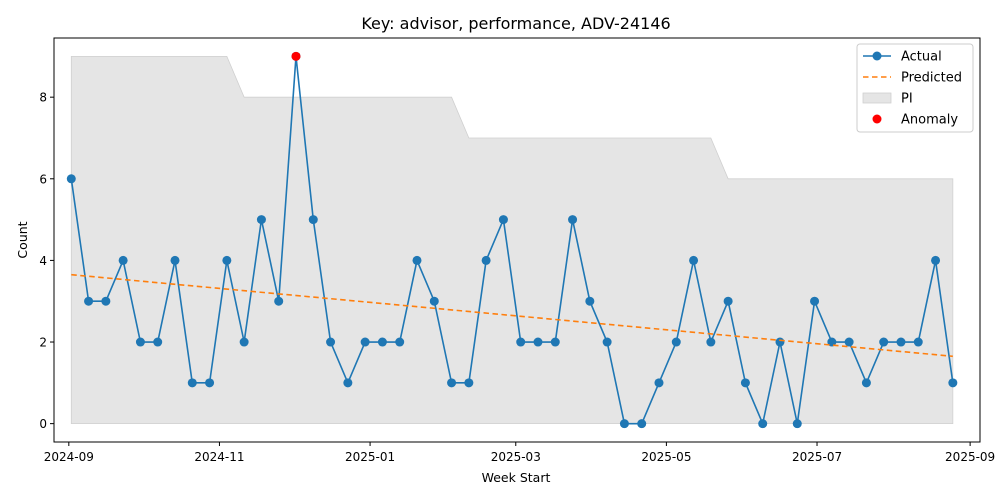 This screenshot has height=500, width=1000. What do you see at coordinates (43, 98) in the screenshot?
I see `y-tick-label: 8` at bounding box center [43, 98].